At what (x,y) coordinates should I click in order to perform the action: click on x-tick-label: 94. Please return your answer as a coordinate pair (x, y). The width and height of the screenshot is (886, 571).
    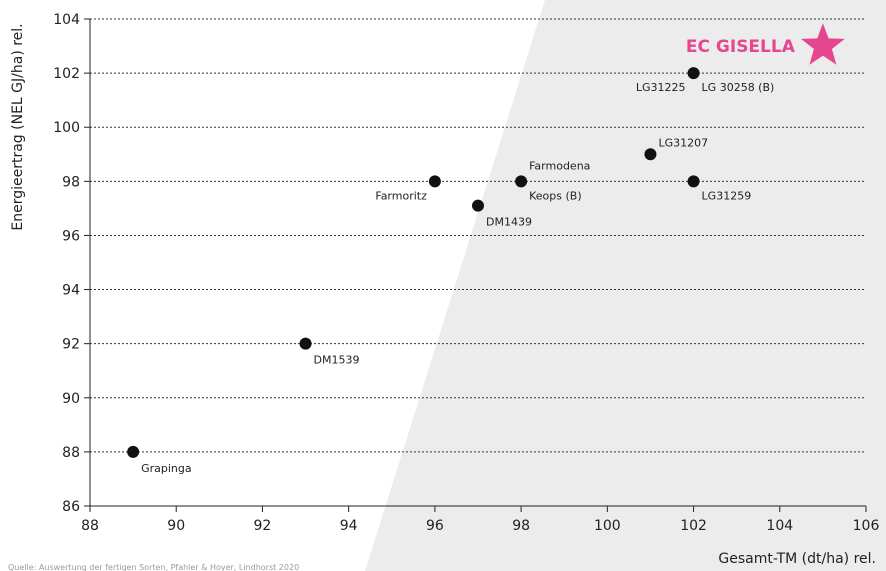
    Looking at the image, I should click on (349, 526).